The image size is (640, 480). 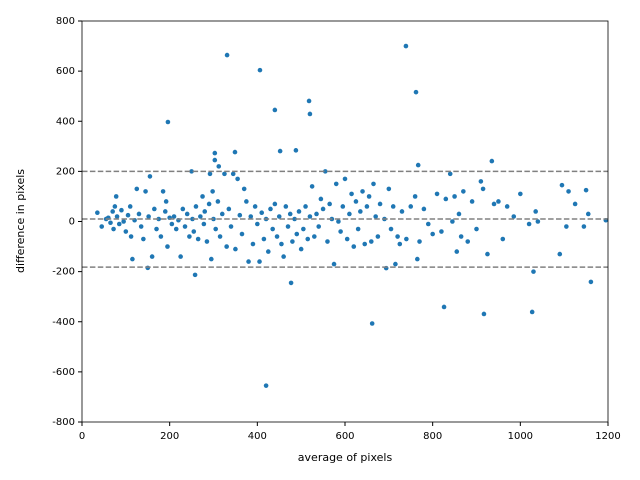 What do you see at coordinates (63, 422) in the screenshot?
I see `y-tick-label: -800` at bounding box center [63, 422].